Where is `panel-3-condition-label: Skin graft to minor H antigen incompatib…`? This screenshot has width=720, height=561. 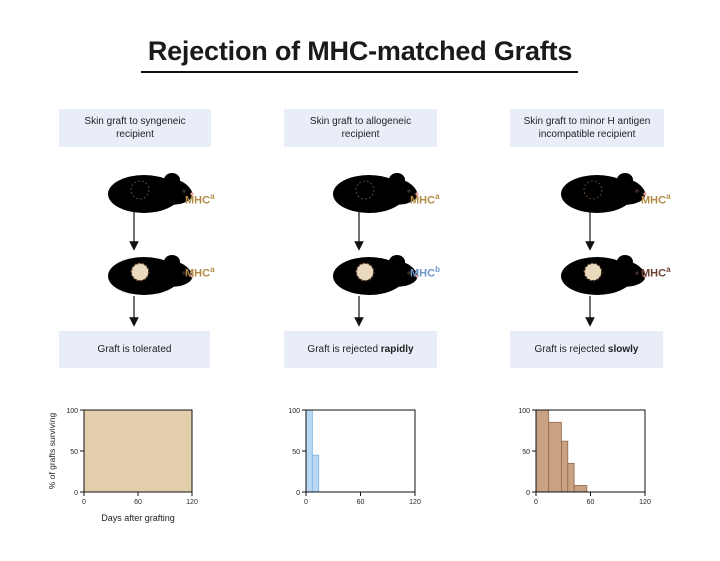
panel-3-condition-label: Skin graft to minor H antigen incompatib… is located at coordinates (587, 128).